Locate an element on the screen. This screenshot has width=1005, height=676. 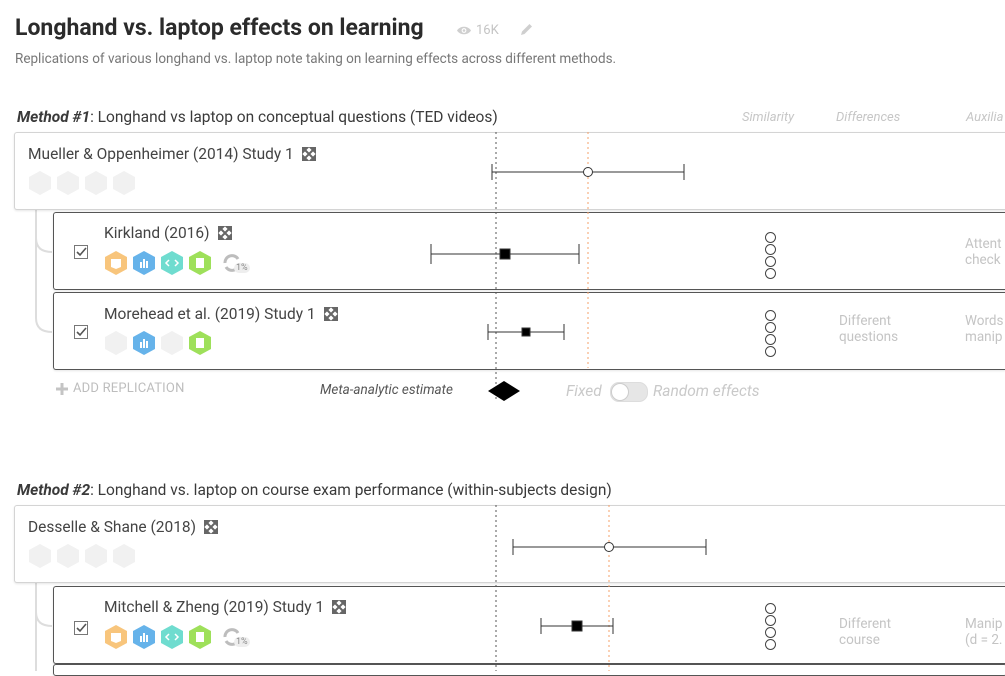
similarity-column-header: Similarity is located at coordinates (768, 117).